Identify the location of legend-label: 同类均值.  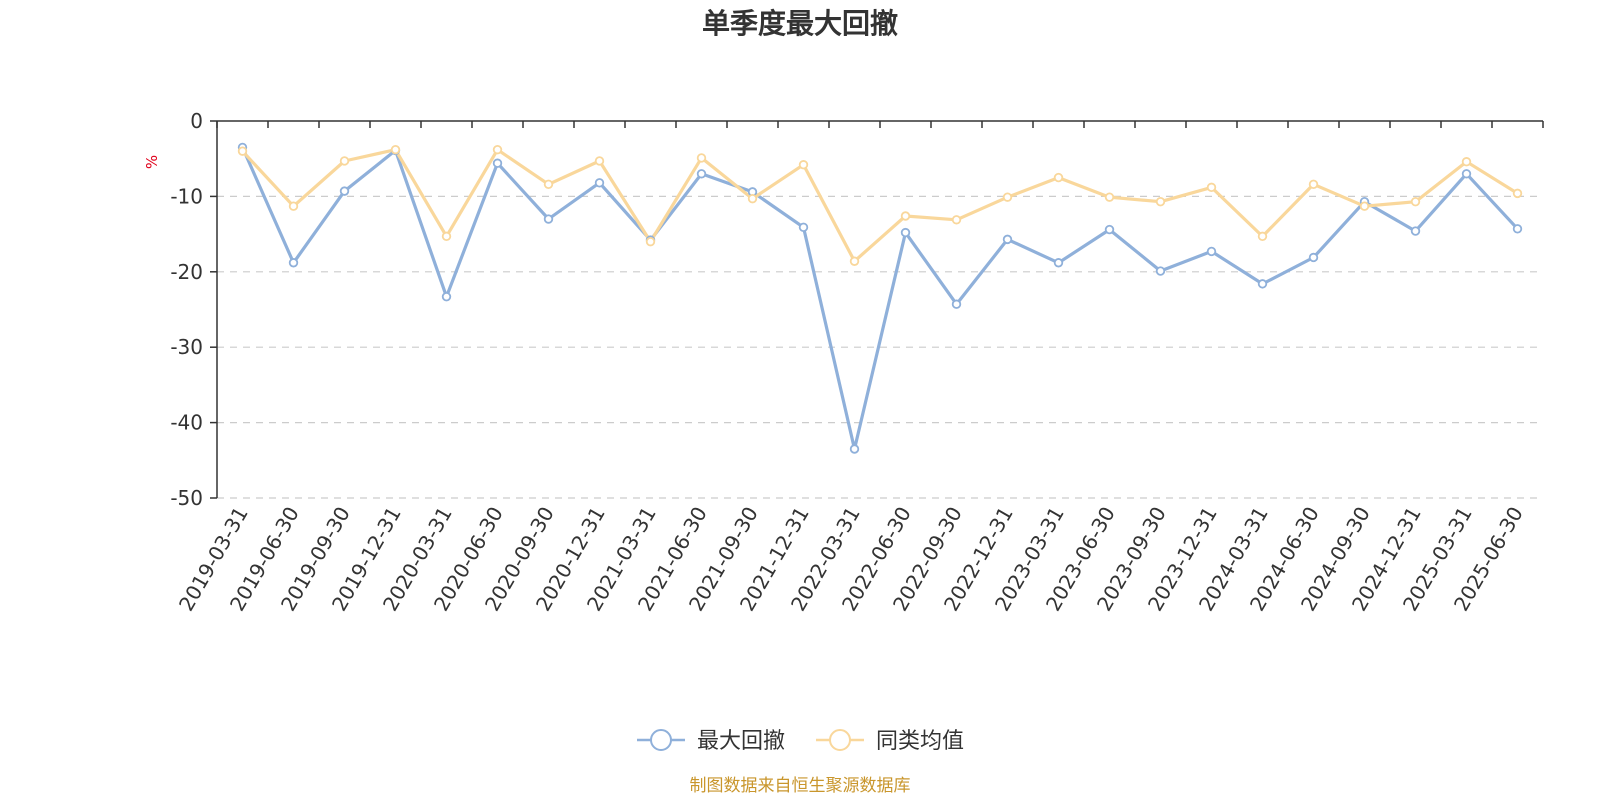
(920, 741).